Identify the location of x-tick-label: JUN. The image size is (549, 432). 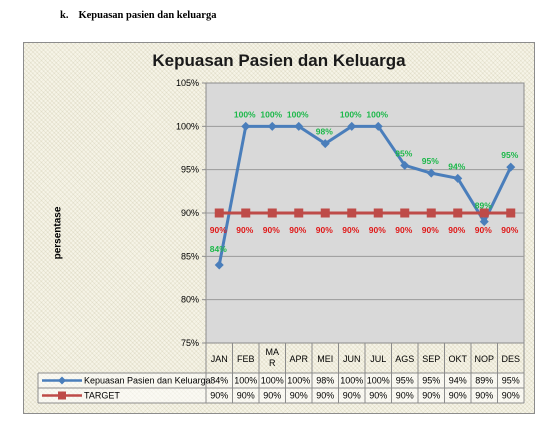
(352, 359).